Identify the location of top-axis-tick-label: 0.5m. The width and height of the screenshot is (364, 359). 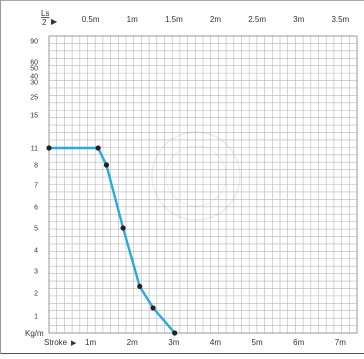
(91, 19).